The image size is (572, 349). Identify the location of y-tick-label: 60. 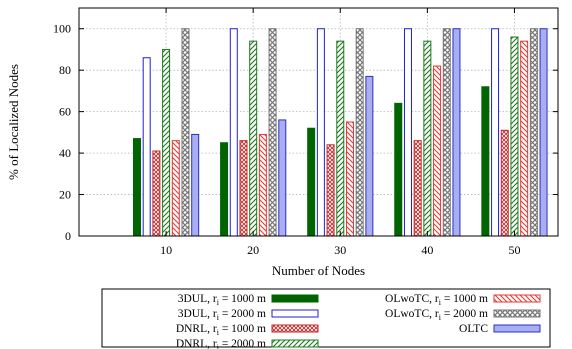
(65, 112).